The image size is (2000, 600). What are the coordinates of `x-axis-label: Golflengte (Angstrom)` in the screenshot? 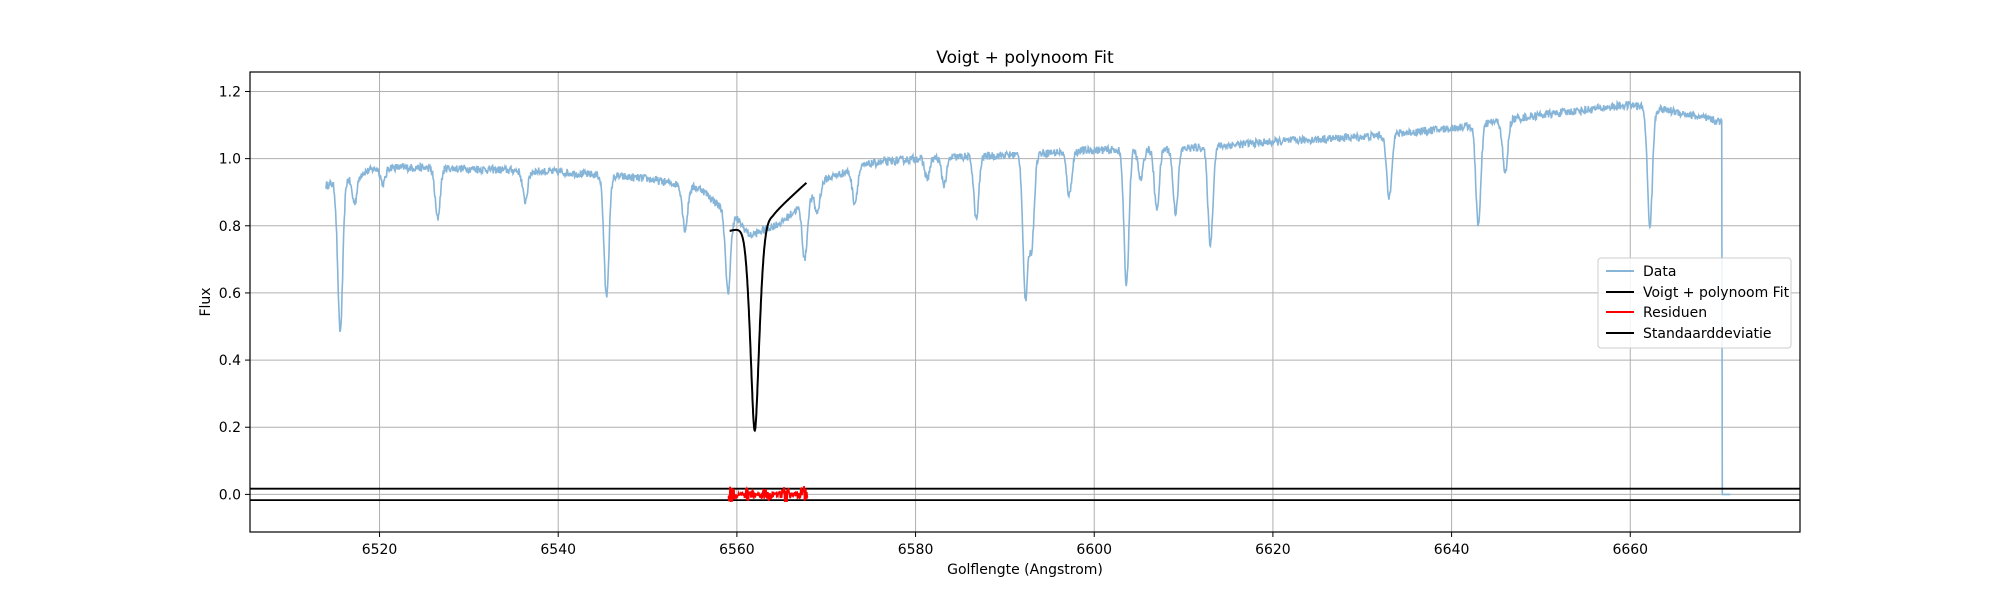 It's located at (1025, 570).